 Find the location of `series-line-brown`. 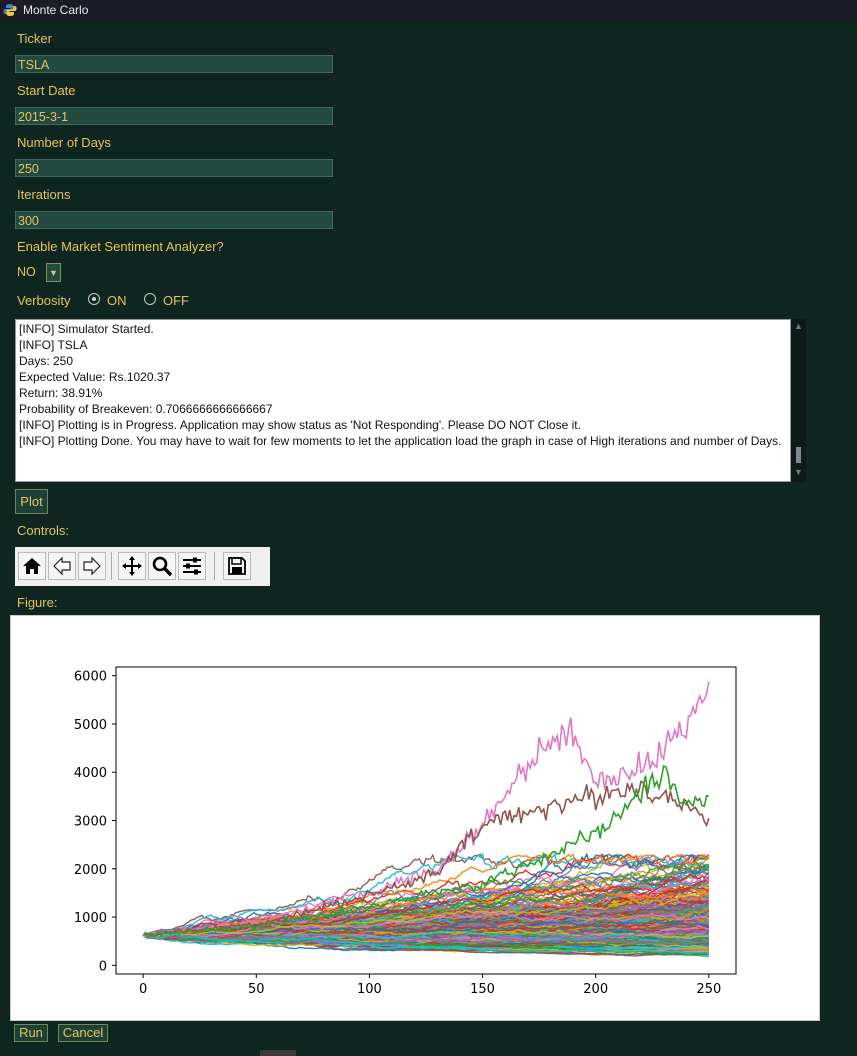

series-line-brown is located at coordinates (426, 859).